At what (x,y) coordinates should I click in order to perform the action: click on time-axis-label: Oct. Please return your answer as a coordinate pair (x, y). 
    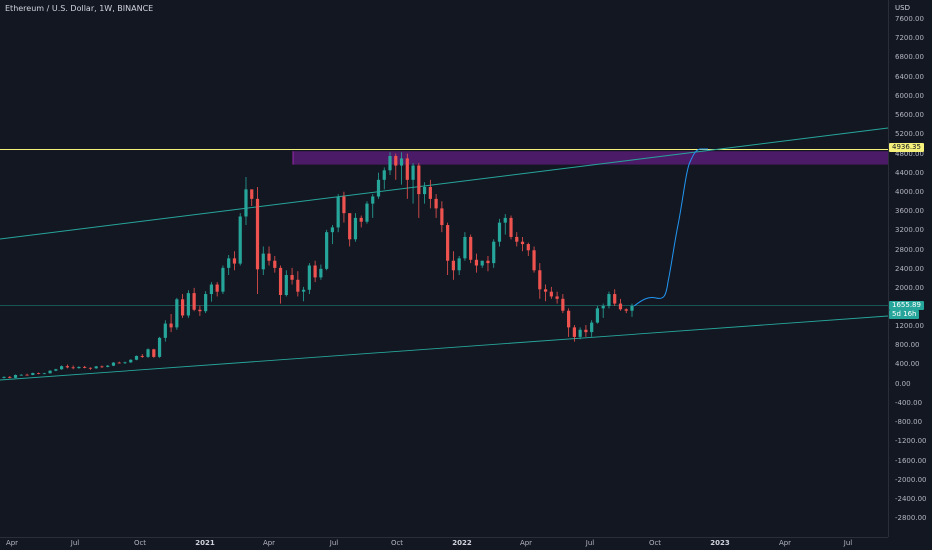
    Looking at the image, I should click on (655, 543).